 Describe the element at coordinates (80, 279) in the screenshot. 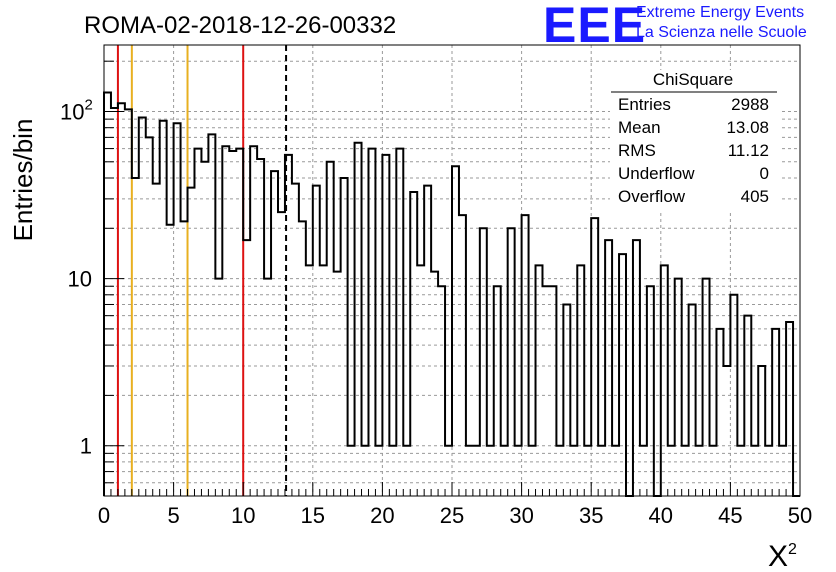

I see `y-tick-label: 10` at that location.